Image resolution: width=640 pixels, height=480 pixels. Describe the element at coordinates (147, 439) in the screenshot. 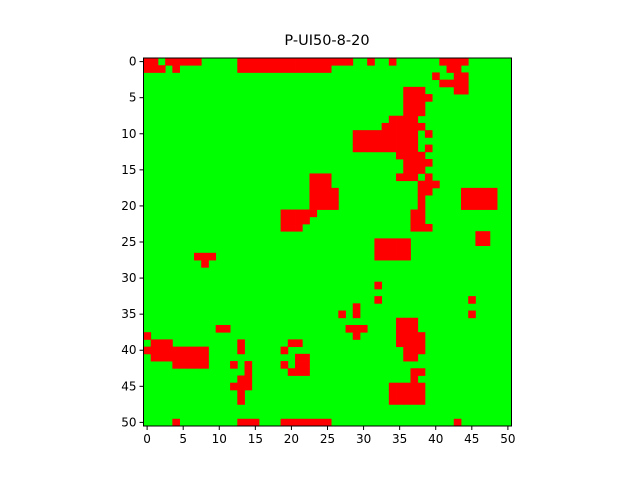

I see `x-tick-label: 0` at that location.